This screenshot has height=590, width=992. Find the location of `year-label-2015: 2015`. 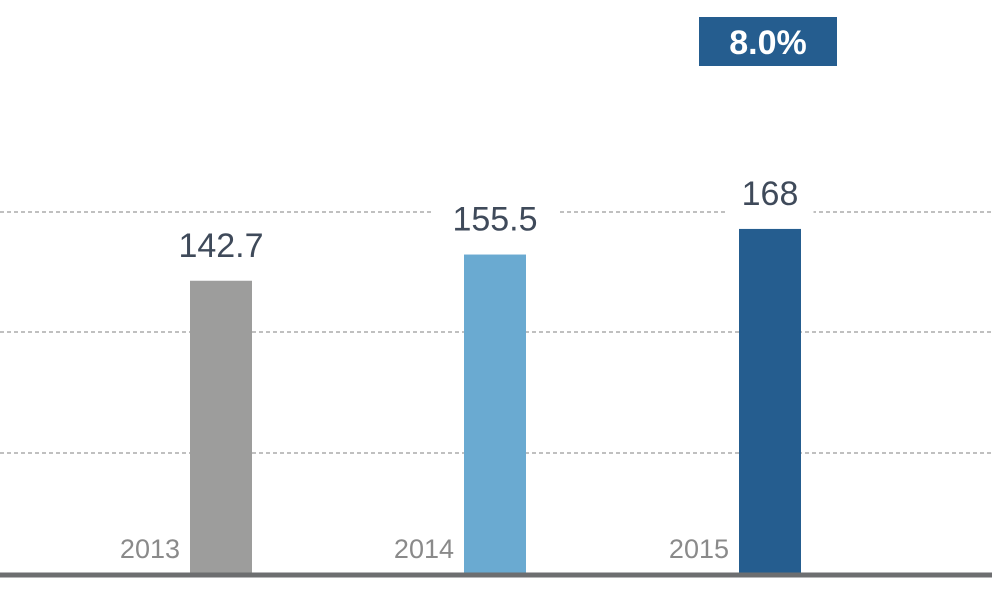

year-label-2015: 2015 is located at coordinates (699, 549).